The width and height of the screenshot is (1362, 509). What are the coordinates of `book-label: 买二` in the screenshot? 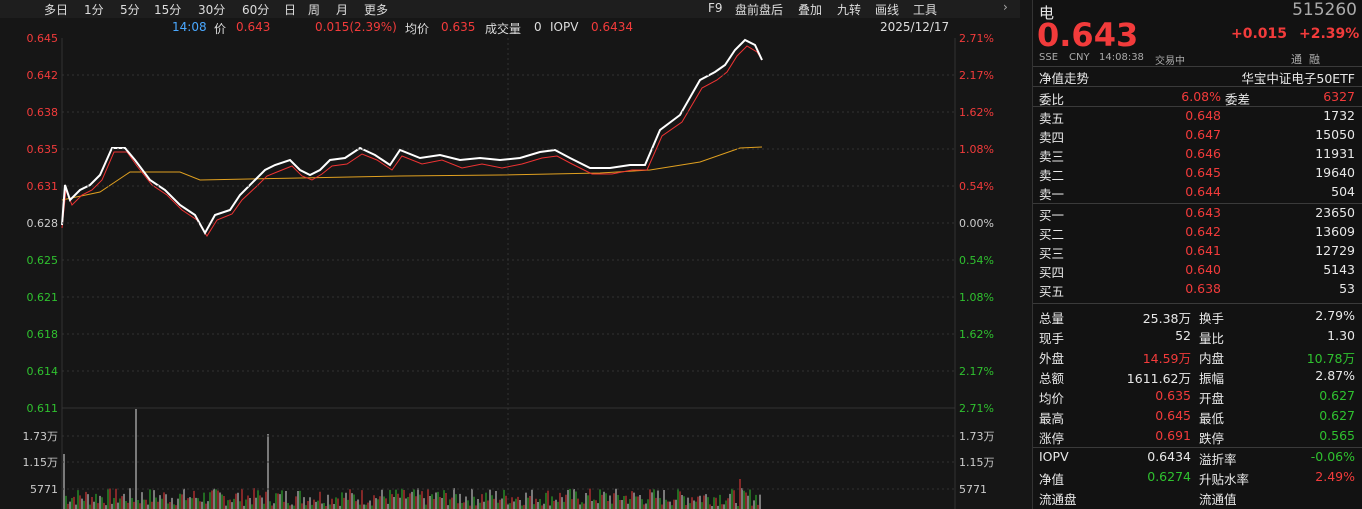 It's located at (1052, 234).